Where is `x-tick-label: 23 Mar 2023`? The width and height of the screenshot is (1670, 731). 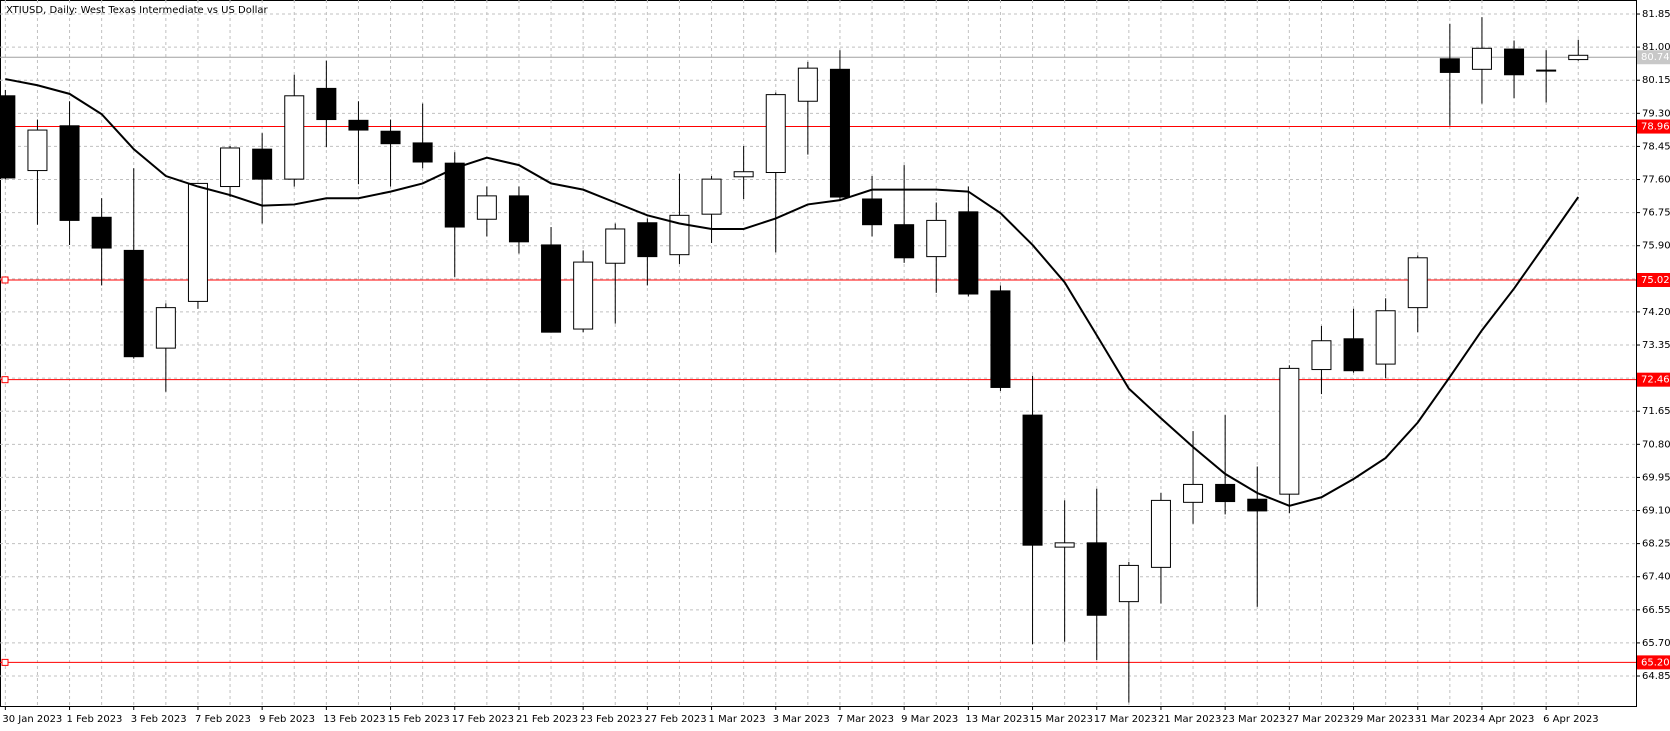
x-tick-label: 23 Mar 2023 is located at coordinates (1253, 719).